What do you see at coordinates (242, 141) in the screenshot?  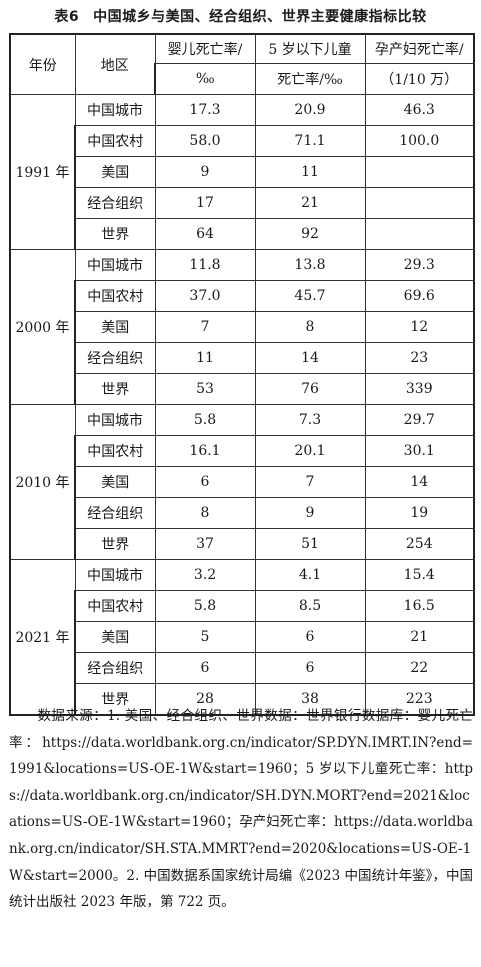 I see `table-row: 中国农村 58.0 71.1 100.0` at bounding box center [242, 141].